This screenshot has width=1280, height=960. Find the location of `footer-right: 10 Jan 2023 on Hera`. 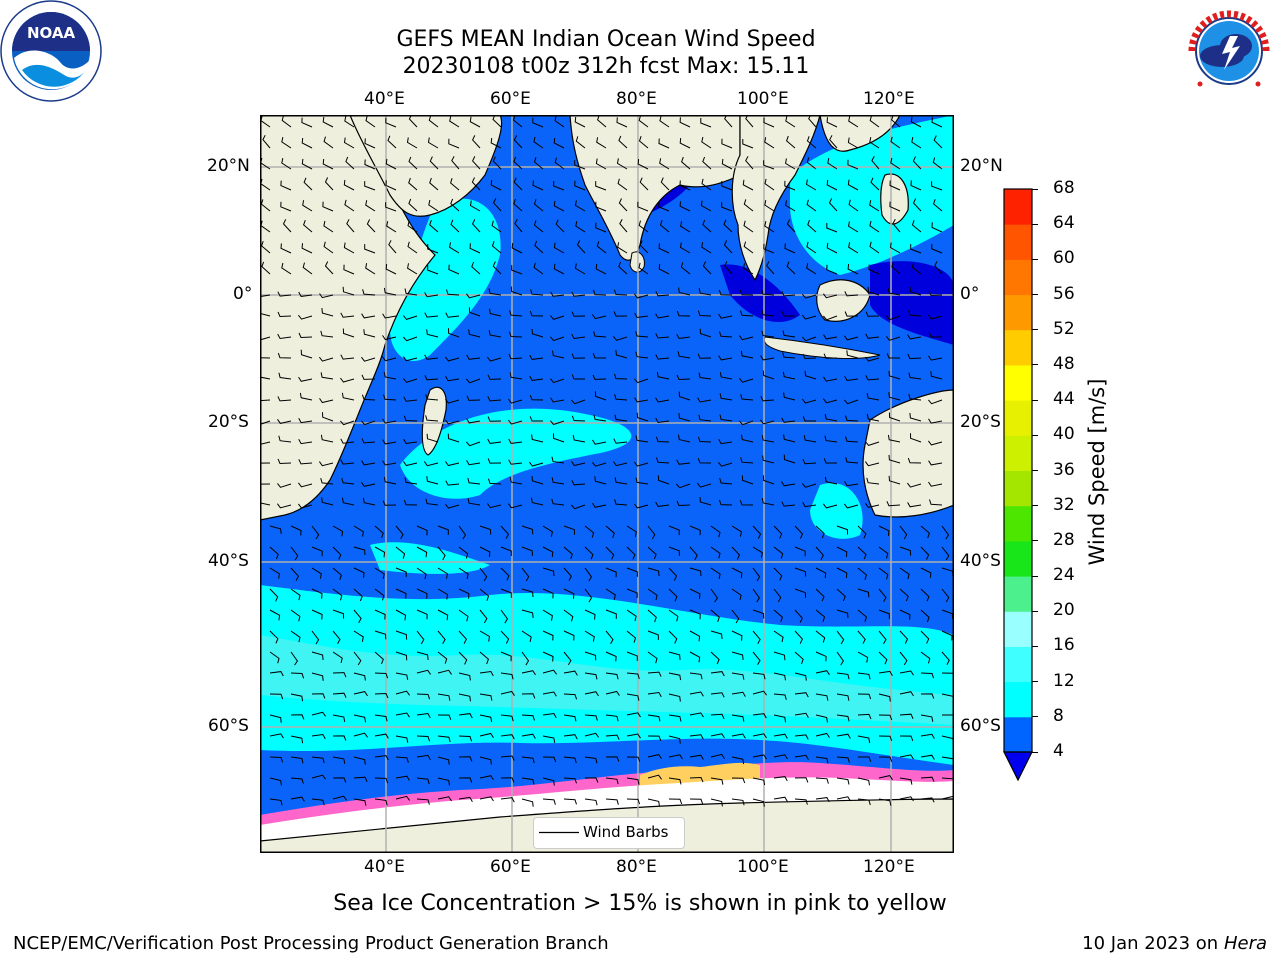

footer-right: 10 Jan 2023 on Hera is located at coordinates (1174, 943).